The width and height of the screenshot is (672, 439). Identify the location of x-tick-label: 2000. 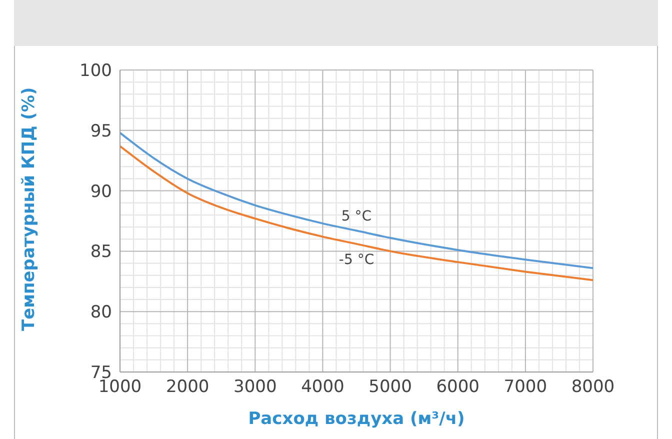
(188, 387).